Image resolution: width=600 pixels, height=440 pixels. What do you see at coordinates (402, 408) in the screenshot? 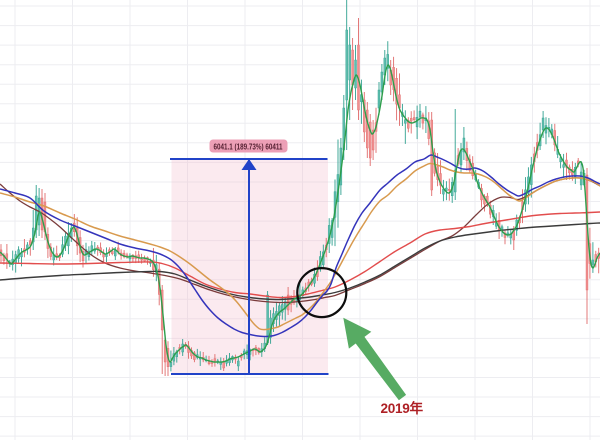
I see `svg-text: 2019年` at bounding box center [402, 408].